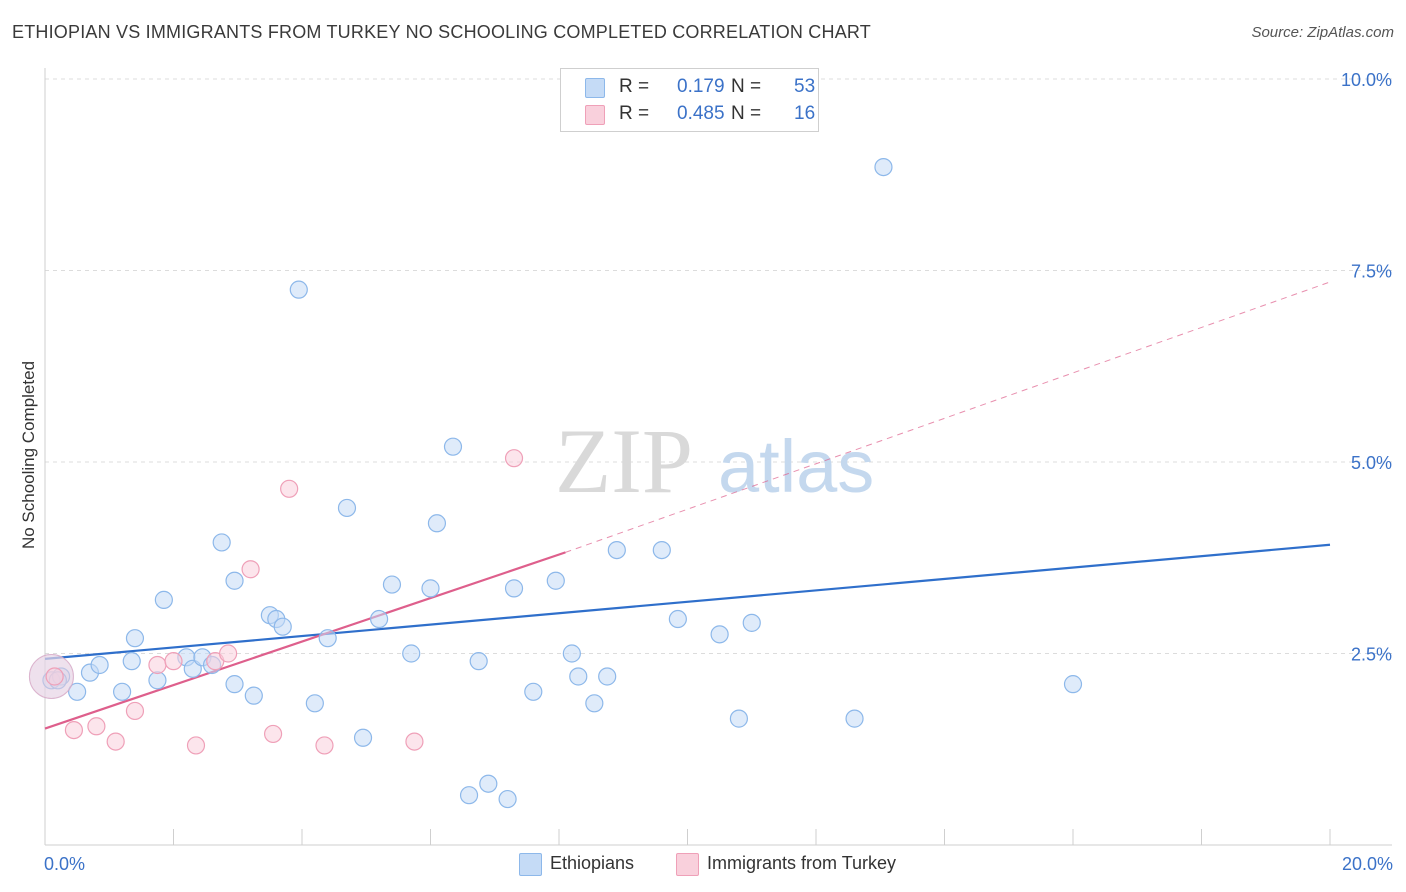 Image resolution: width=1406 pixels, height=892 pixels. Describe the element at coordinates (701, 86) in the screenshot. I see `legend-r-value: 0.179` at that location.